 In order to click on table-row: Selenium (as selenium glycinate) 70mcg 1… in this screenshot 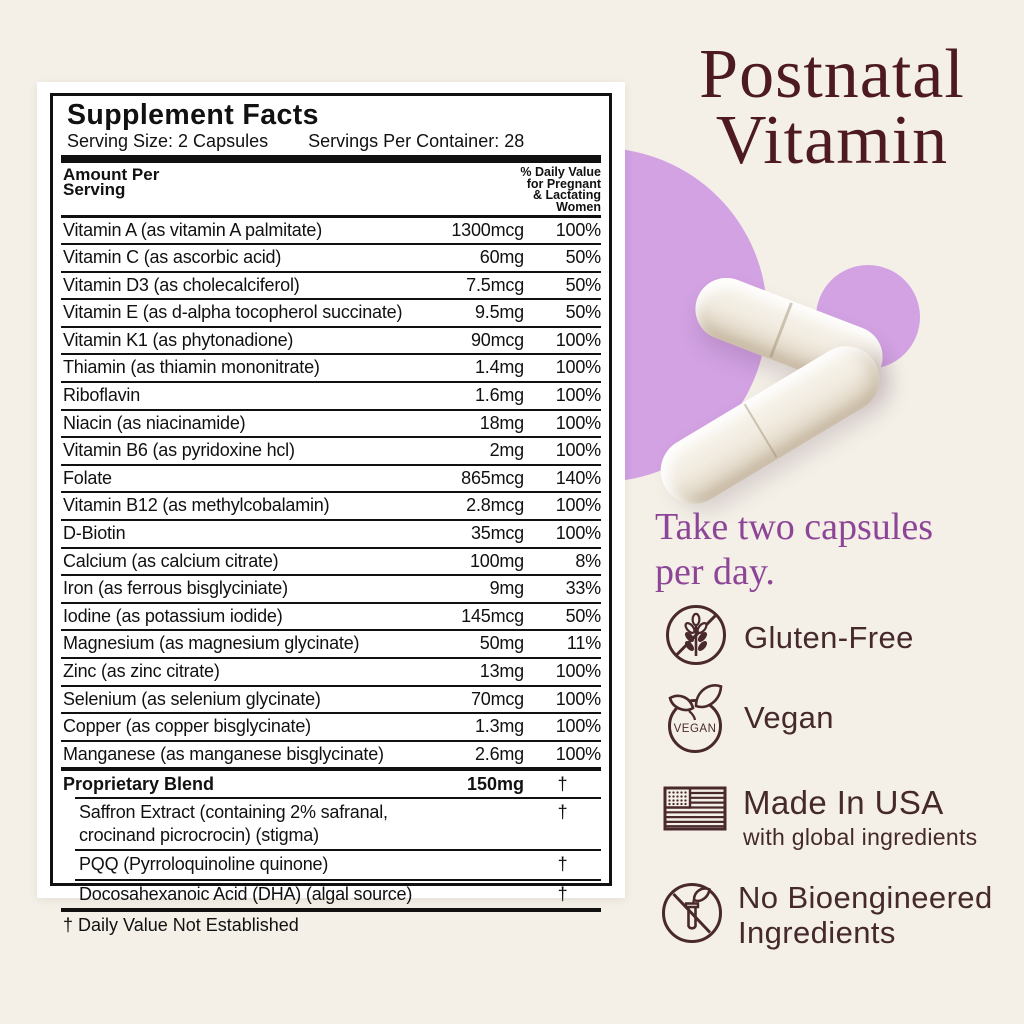, I will do `click(331, 701)`.